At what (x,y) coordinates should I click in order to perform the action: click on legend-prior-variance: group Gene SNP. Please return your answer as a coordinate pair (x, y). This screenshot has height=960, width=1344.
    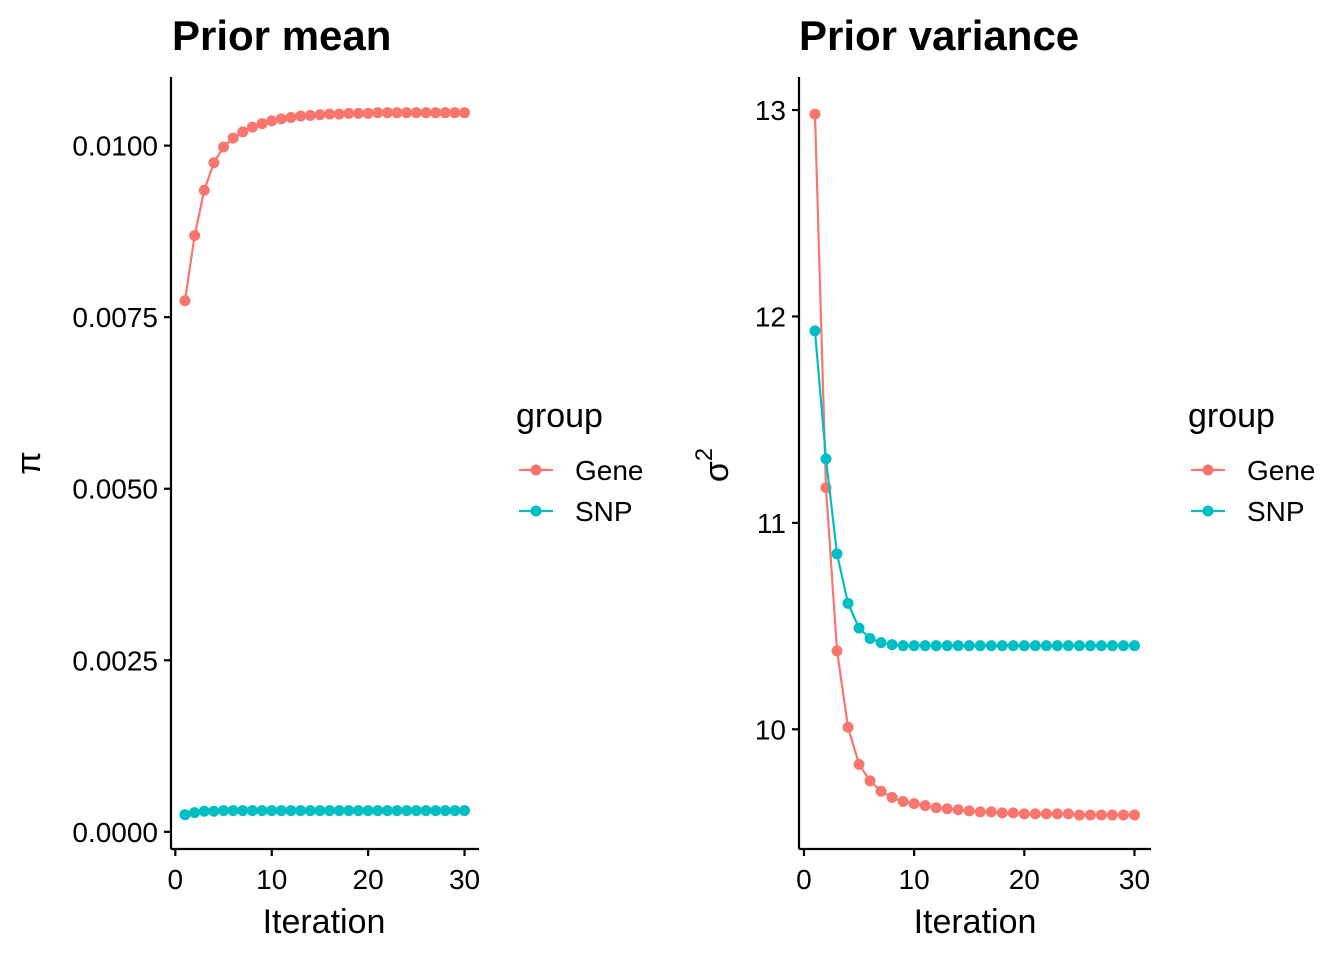
    Looking at the image, I should click on (1252, 462).